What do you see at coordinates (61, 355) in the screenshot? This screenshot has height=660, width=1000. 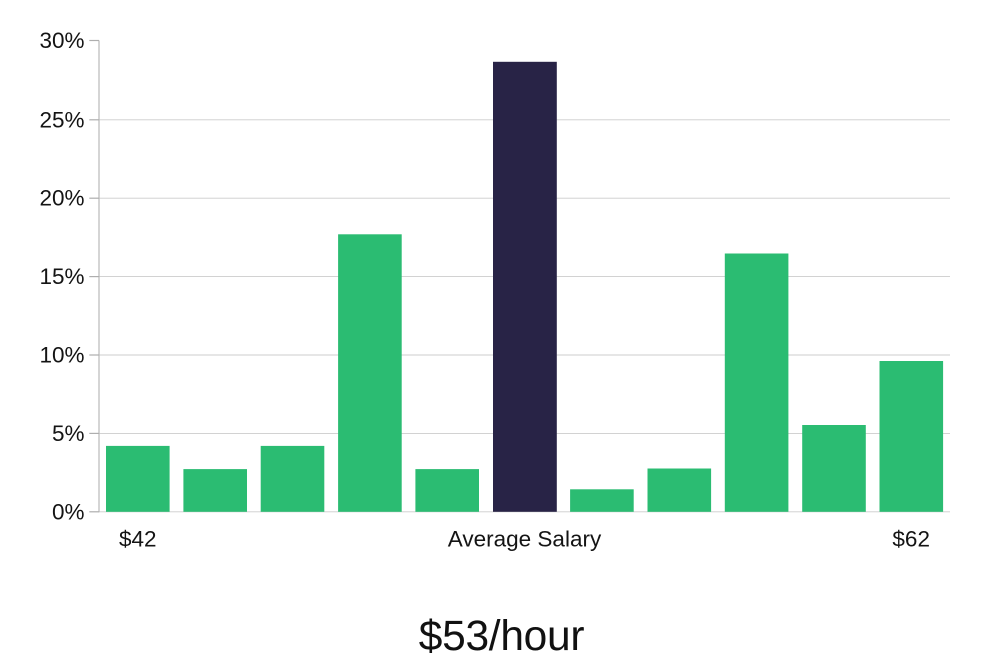 I see `svg-text: 10%` at bounding box center [61, 355].